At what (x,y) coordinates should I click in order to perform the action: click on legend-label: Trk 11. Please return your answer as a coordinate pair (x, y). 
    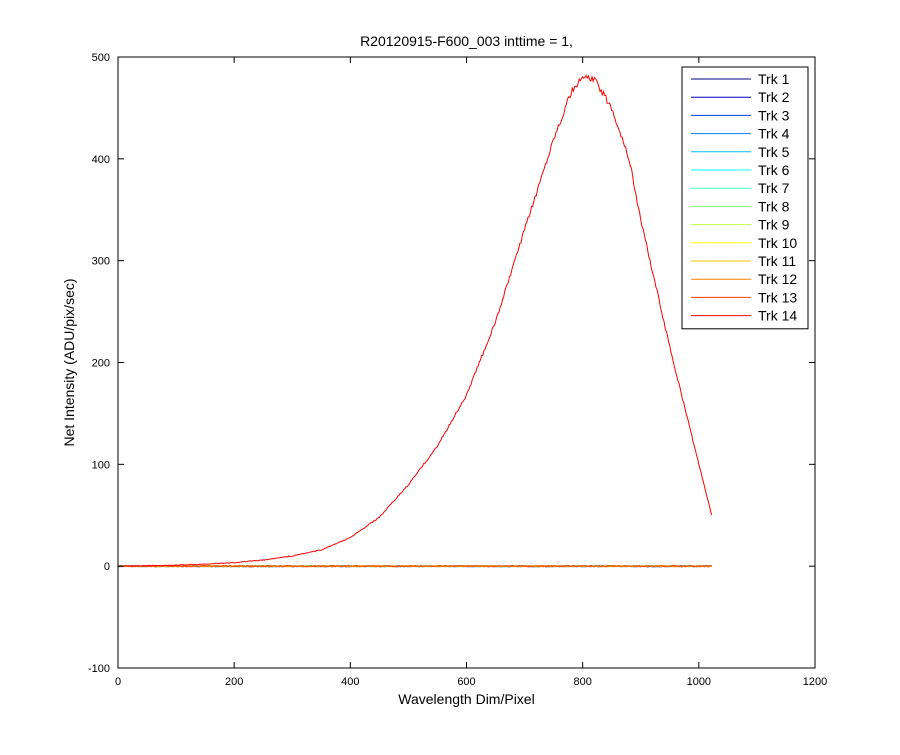
    Looking at the image, I should click on (777, 261).